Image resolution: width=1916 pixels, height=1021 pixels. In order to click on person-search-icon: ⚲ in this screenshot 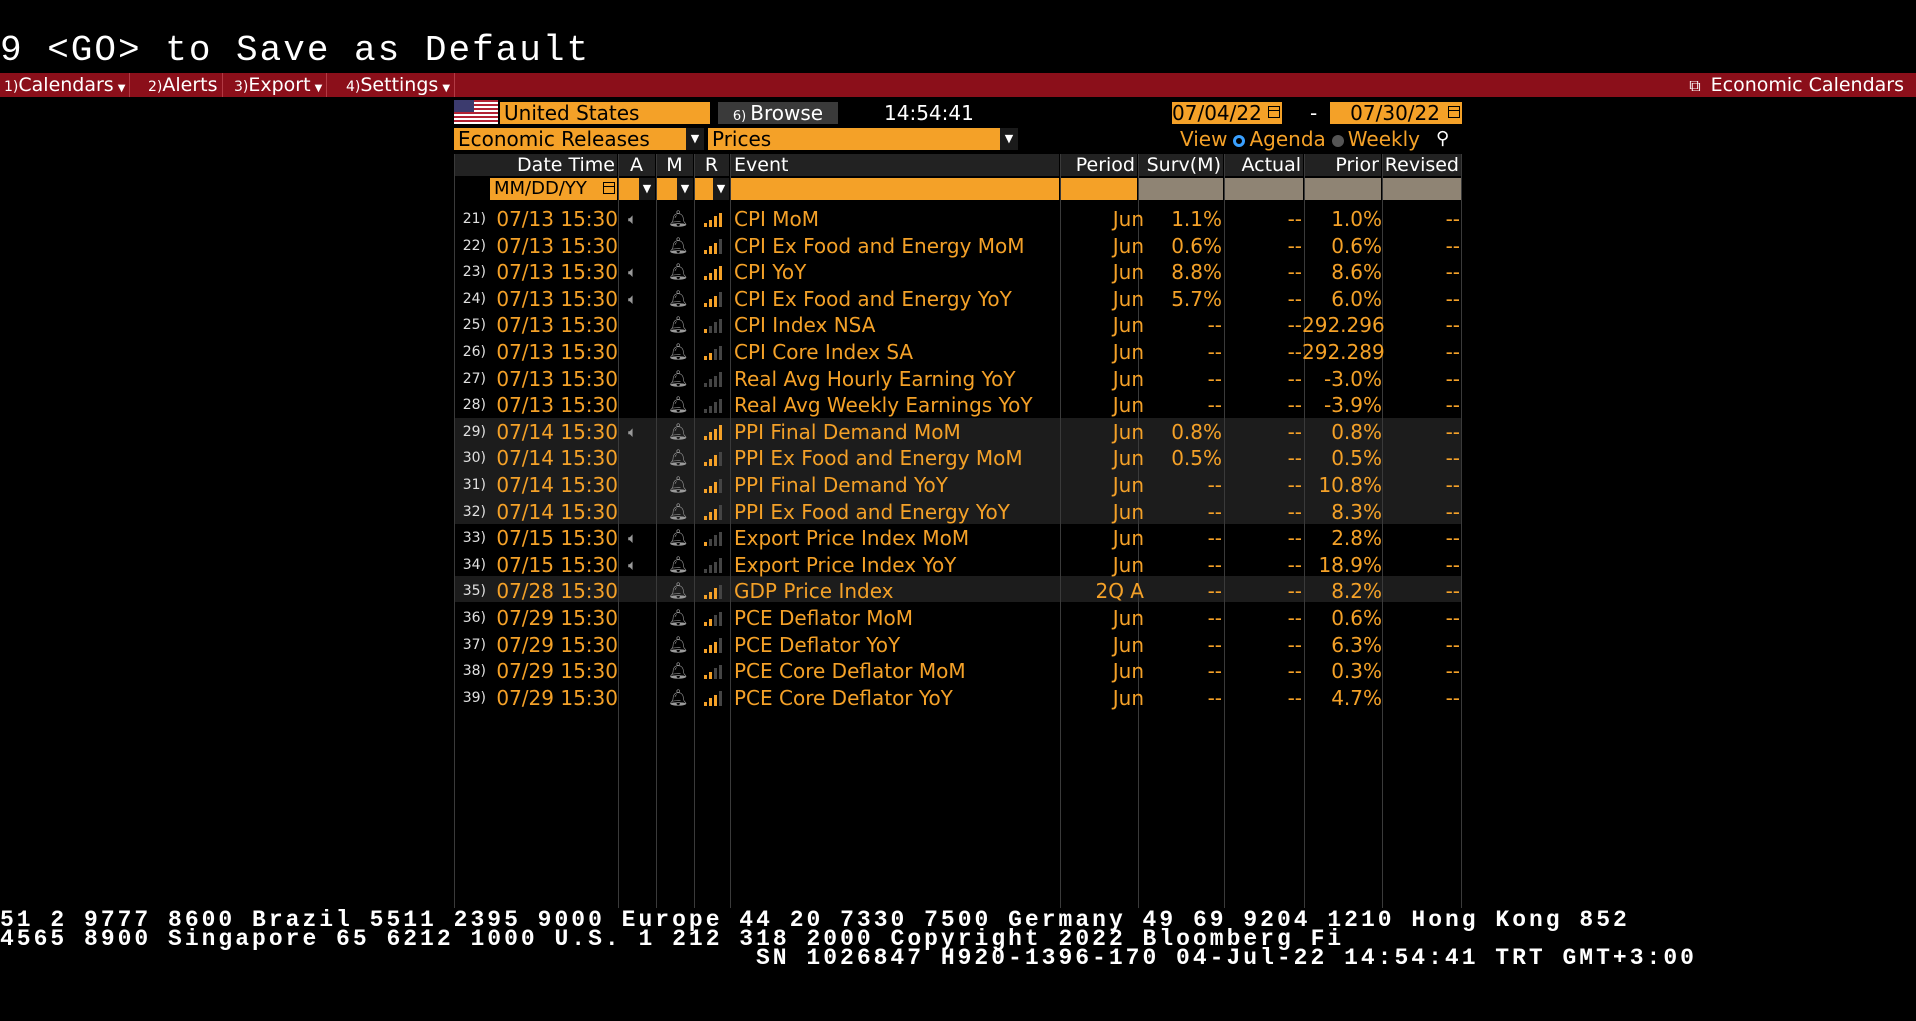, I will do `click(1443, 138)`.